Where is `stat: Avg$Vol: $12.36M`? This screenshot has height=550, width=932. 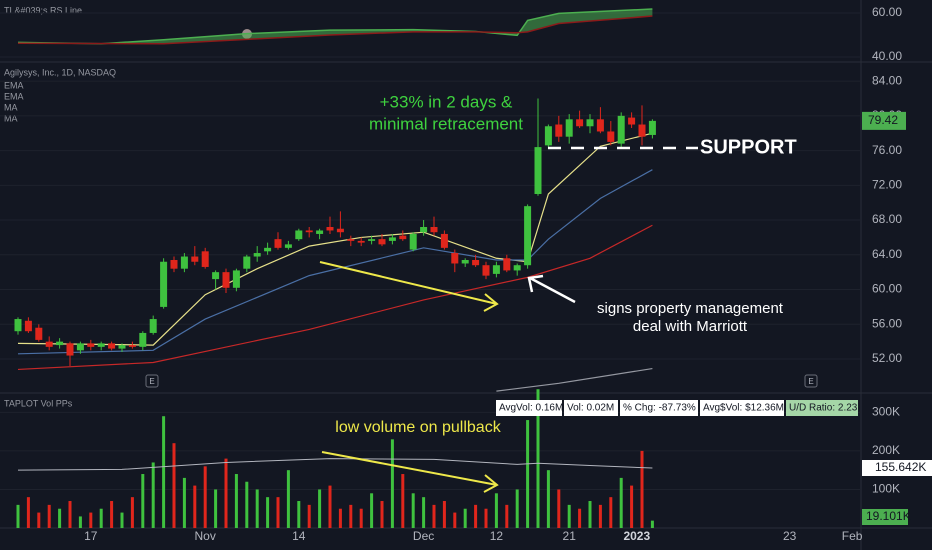
stat: Avg$Vol: $12.36M is located at coordinates (743, 408).